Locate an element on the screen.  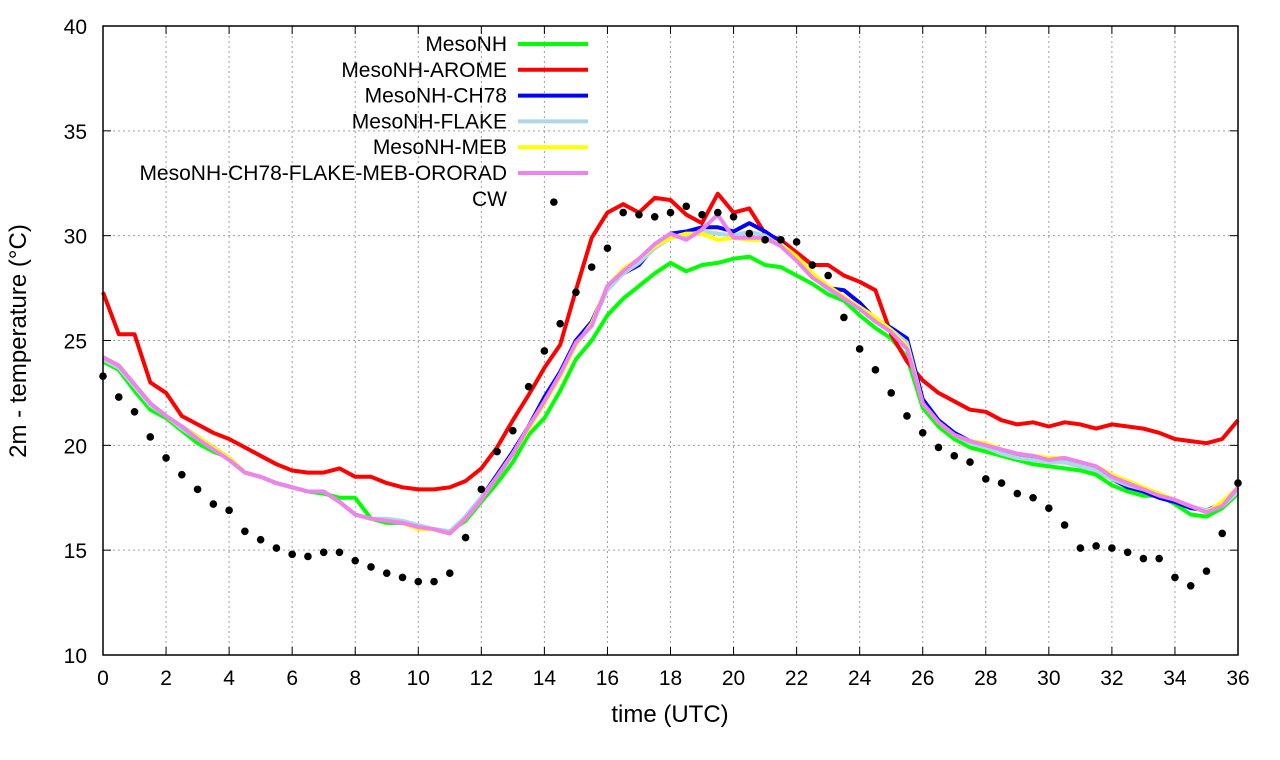
x-tick-label: 16 is located at coordinates (607, 678).